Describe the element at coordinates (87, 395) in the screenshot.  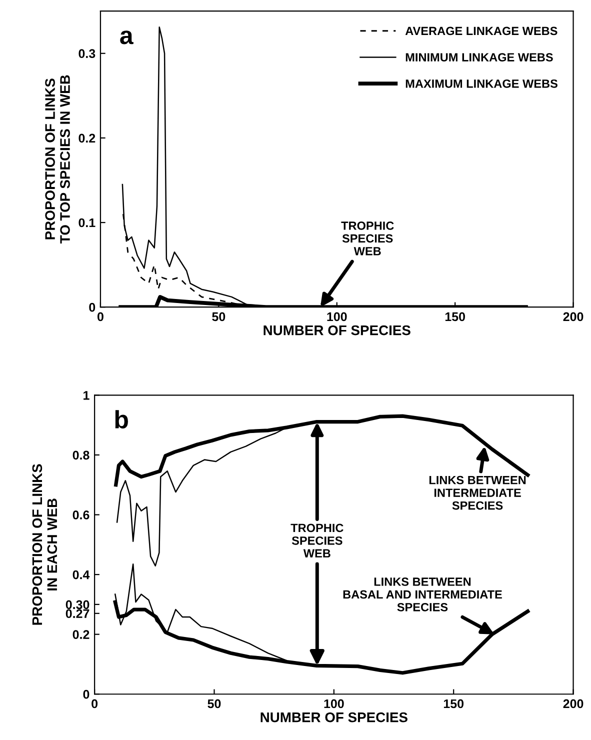
I see `y-tick-label: 1` at that location.